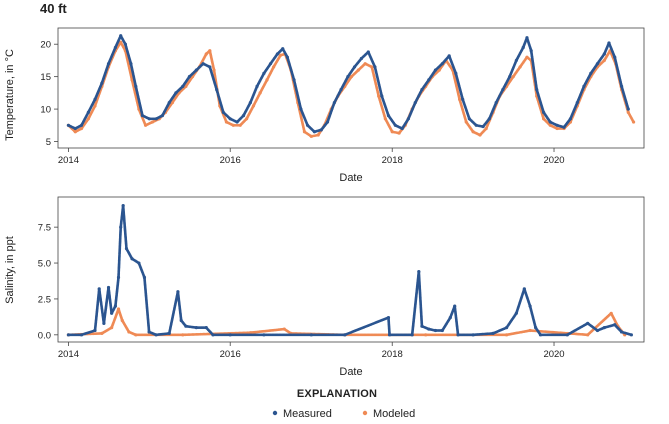  Describe the element at coordinates (392, 354) in the screenshot. I see `x-tick-label: 2018` at that location.